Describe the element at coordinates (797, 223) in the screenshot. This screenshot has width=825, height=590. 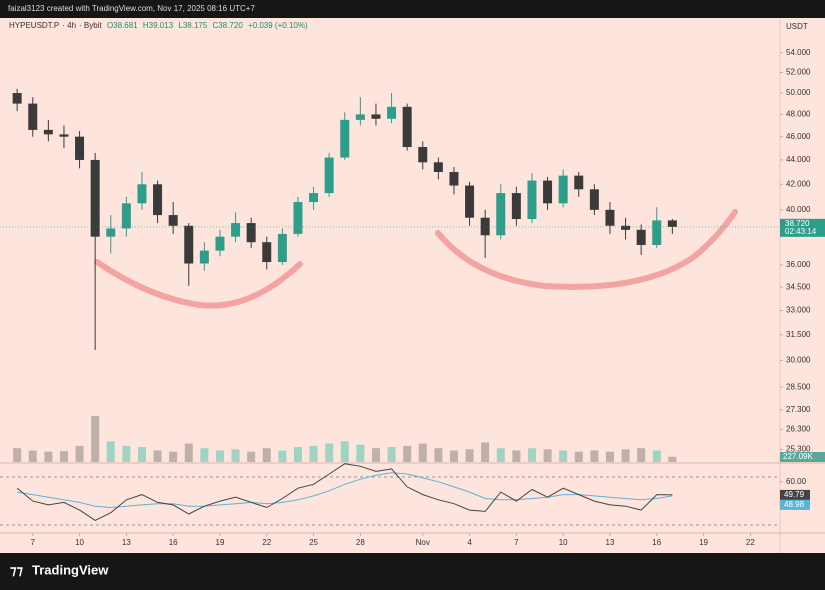
I see `last-price-label: 38.720` at that location.